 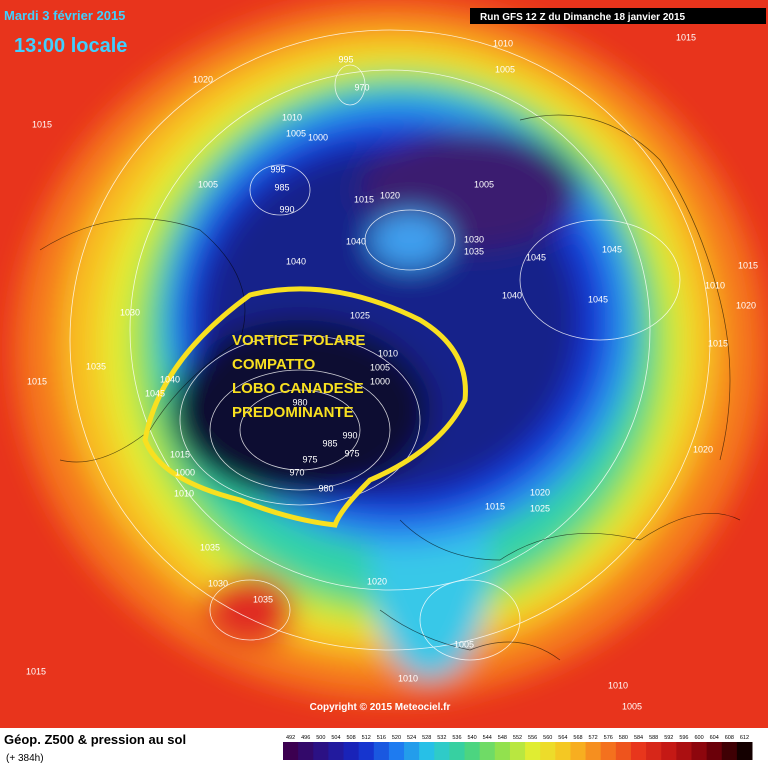 What do you see at coordinates (320, 738) in the screenshot?
I see `colorbar-label: 500` at bounding box center [320, 738].